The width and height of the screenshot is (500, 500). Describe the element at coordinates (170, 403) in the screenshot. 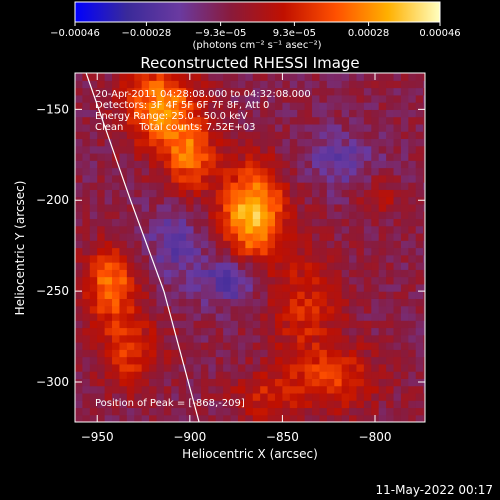

I see `peak-position-label: Position of Peak = [-868,-209]` at that location.